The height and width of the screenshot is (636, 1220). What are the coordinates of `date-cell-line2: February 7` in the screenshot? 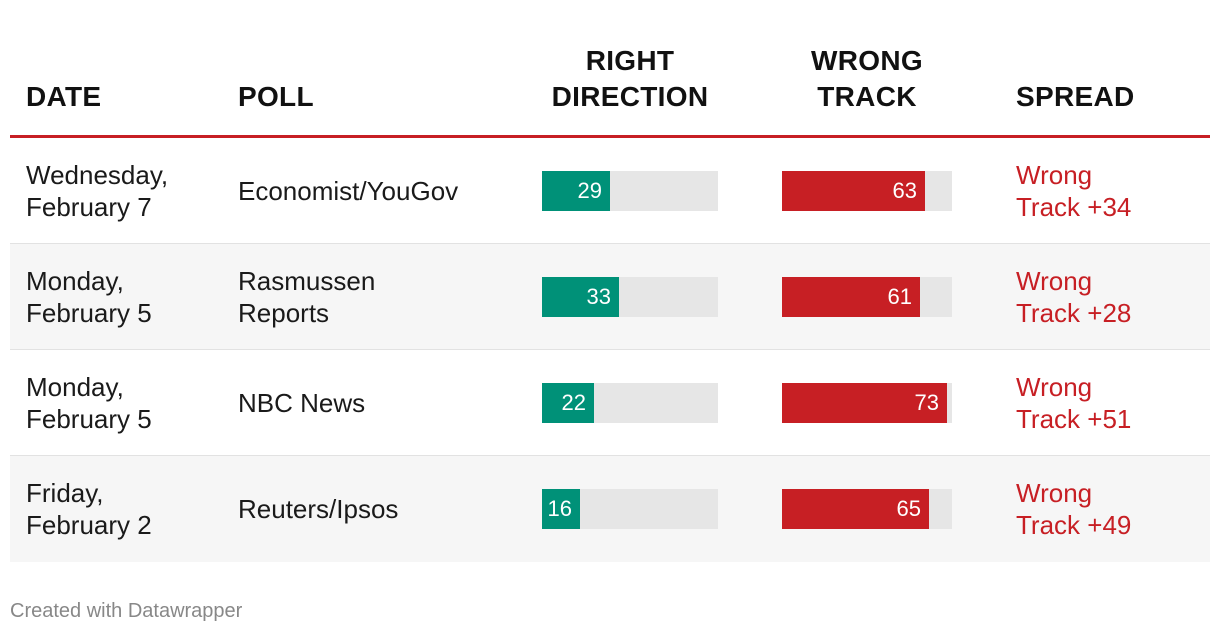 It's located at (89, 206).